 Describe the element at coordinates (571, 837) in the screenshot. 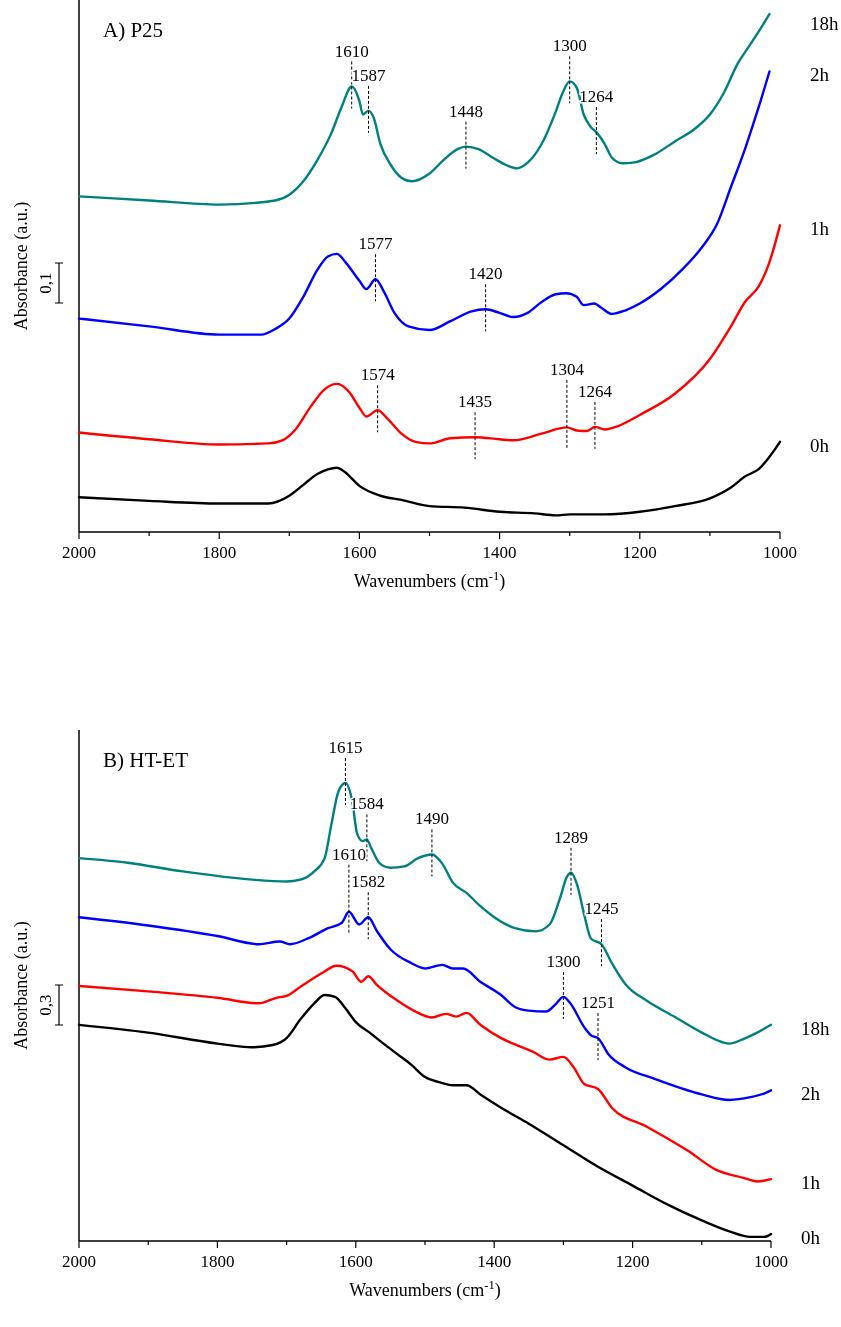

I see `annotation: 1289` at that location.